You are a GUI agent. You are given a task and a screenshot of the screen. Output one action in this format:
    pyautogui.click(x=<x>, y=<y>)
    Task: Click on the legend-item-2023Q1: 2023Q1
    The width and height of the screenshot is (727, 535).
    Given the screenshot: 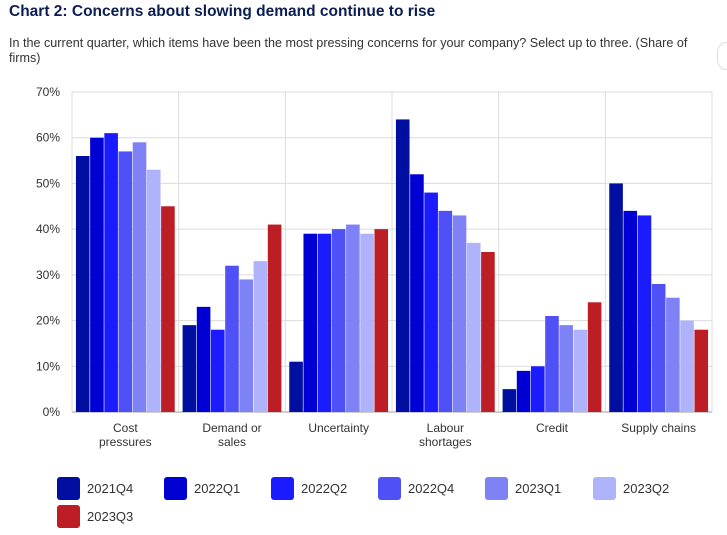 What is the action you would take?
    pyautogui.click(x=523, y=488)
    